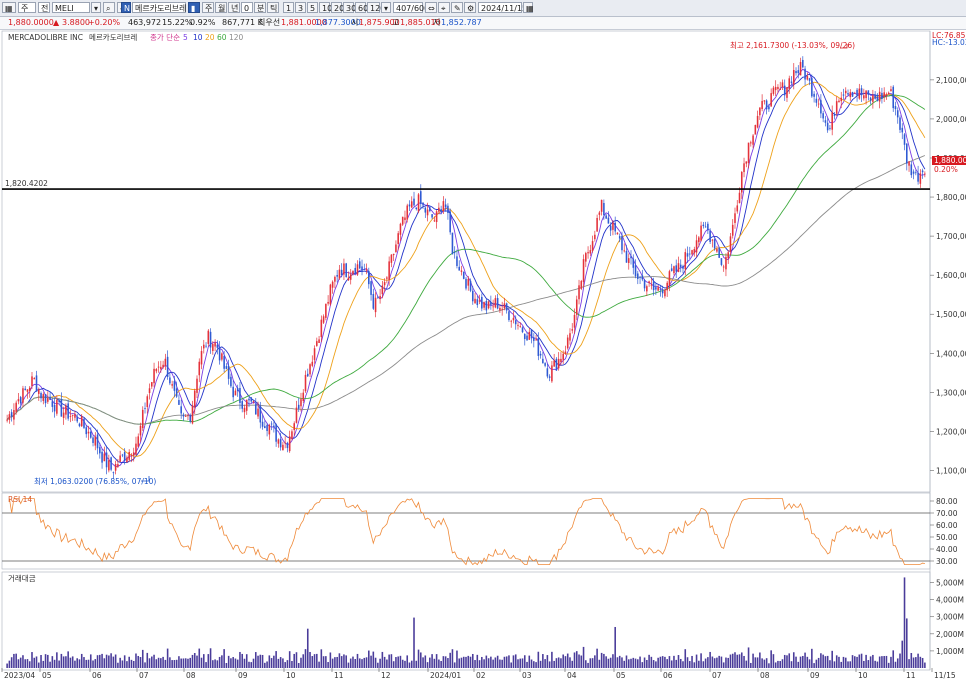  I want to click on date-input: 2024/11/15, so click(502, 7).